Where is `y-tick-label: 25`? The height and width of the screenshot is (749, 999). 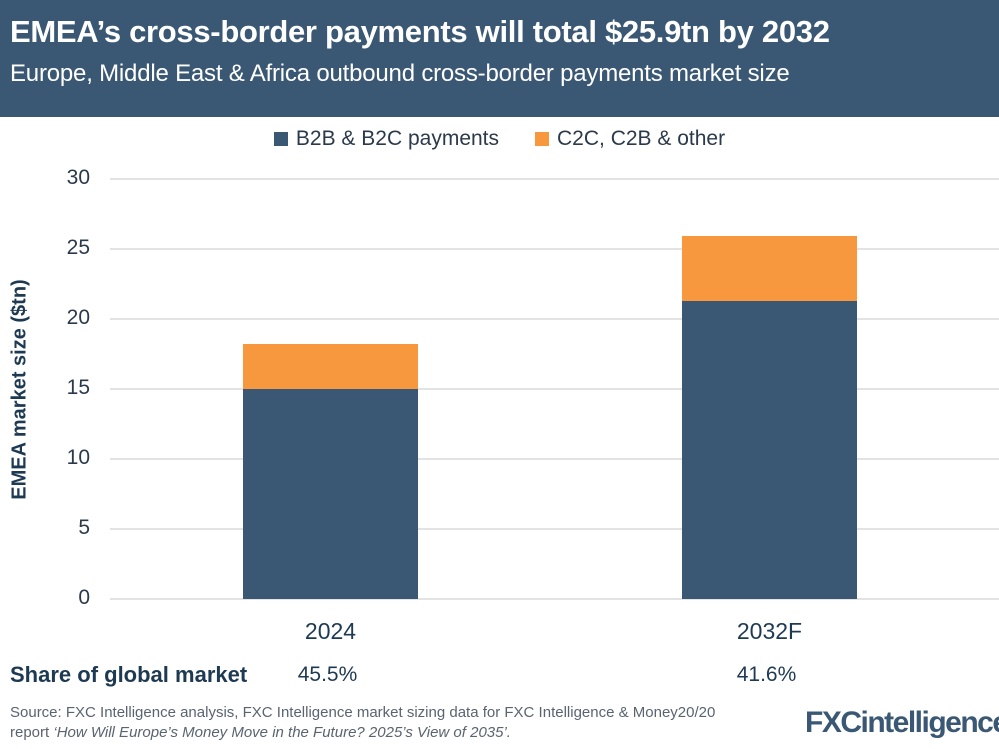 y-tick-label: 25 is located at coordinates (78, 247).